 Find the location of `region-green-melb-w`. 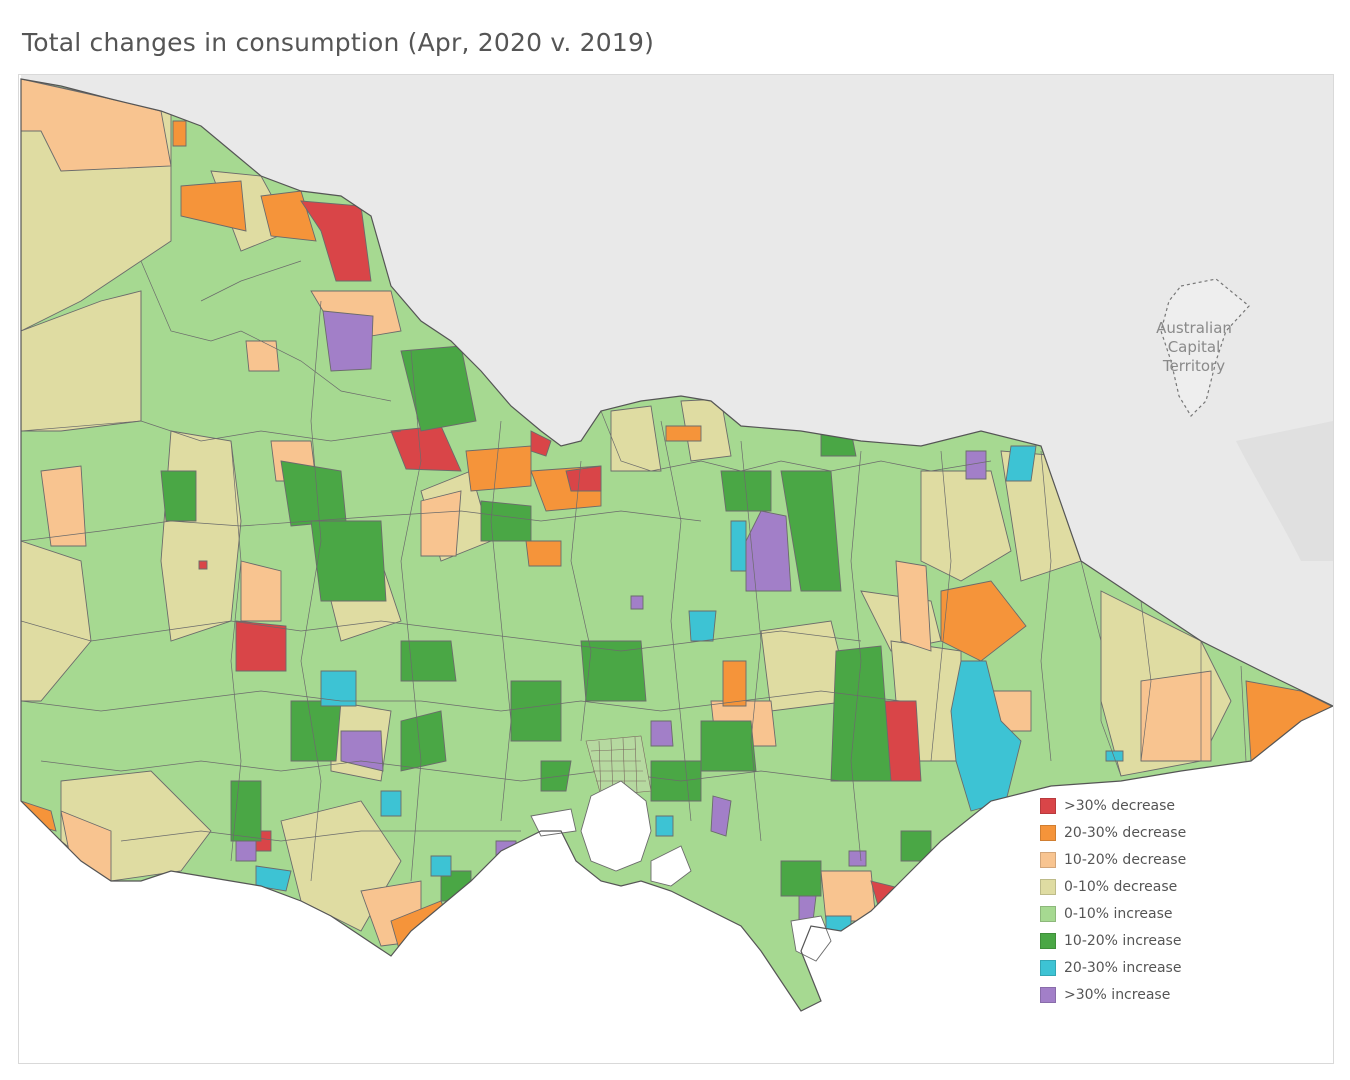

region-green-melb-w is located at coordinates (536, 711).